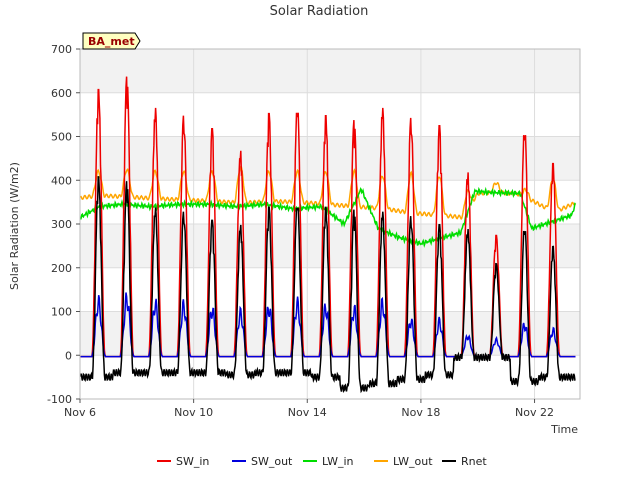  Describe the element at coordinates (193, 412) in the screenshot. I see `x-tick-label: Nov 10` at that location.